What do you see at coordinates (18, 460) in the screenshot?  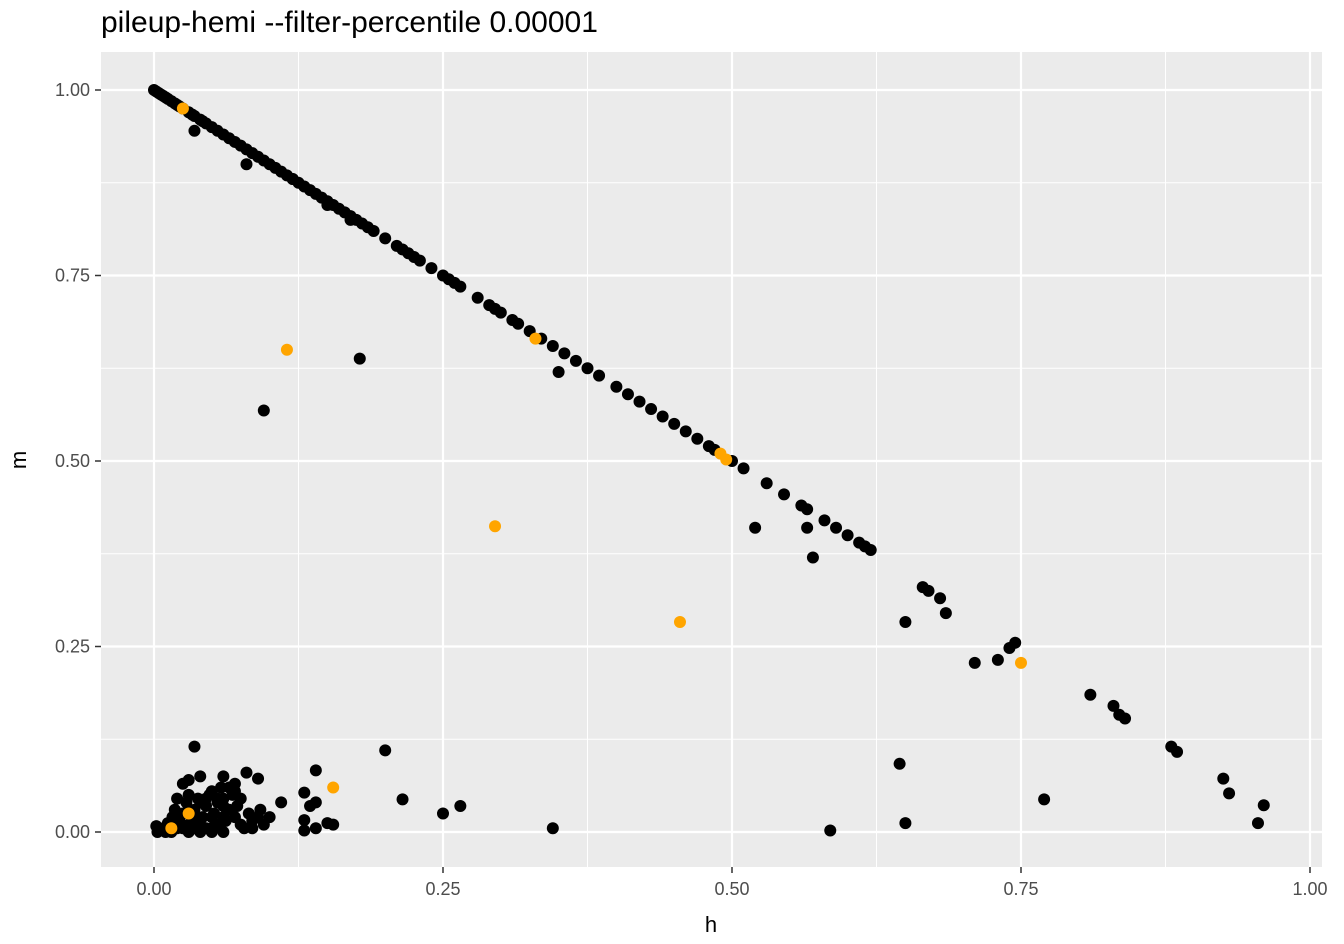 I see `y-axis-title: m` at bounding box center [18, 460].